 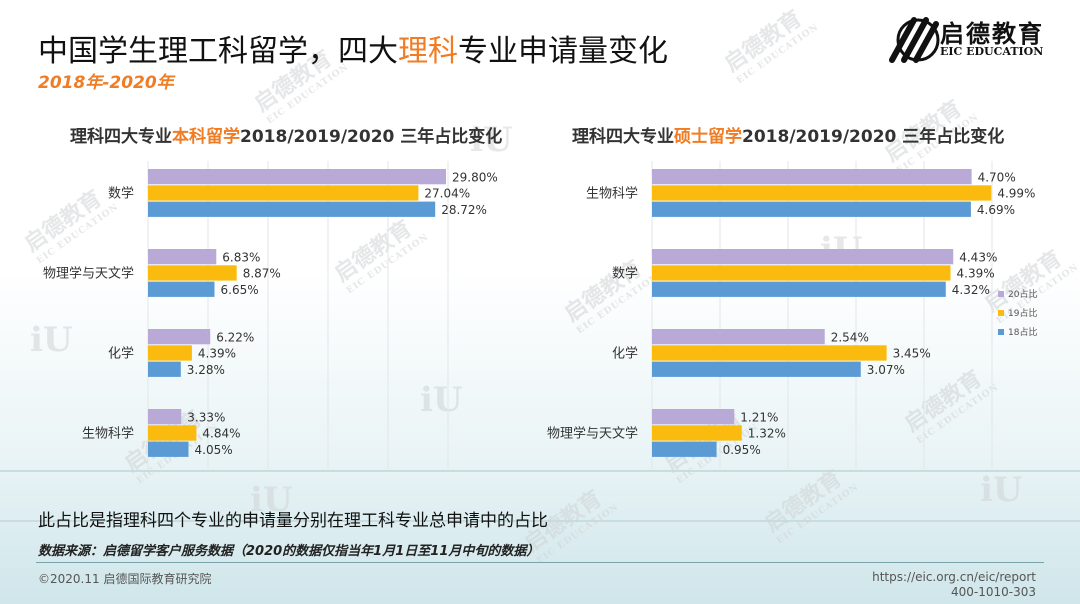 I want to click on data-label: 6.65%, so click(x=240, y=290).